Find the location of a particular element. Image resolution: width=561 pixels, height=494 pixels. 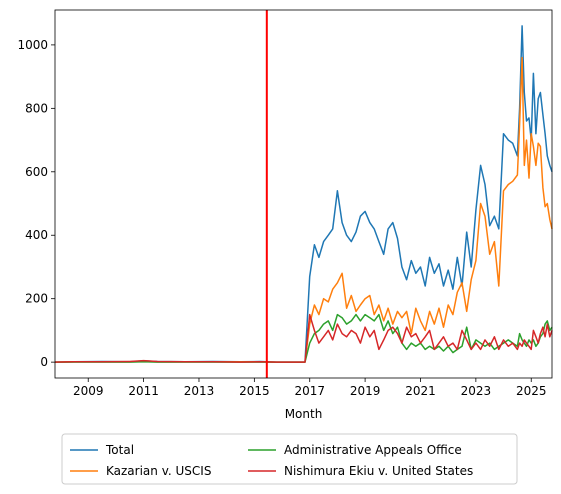

y-tick-label: 200 is located at coordinates (36, 299).